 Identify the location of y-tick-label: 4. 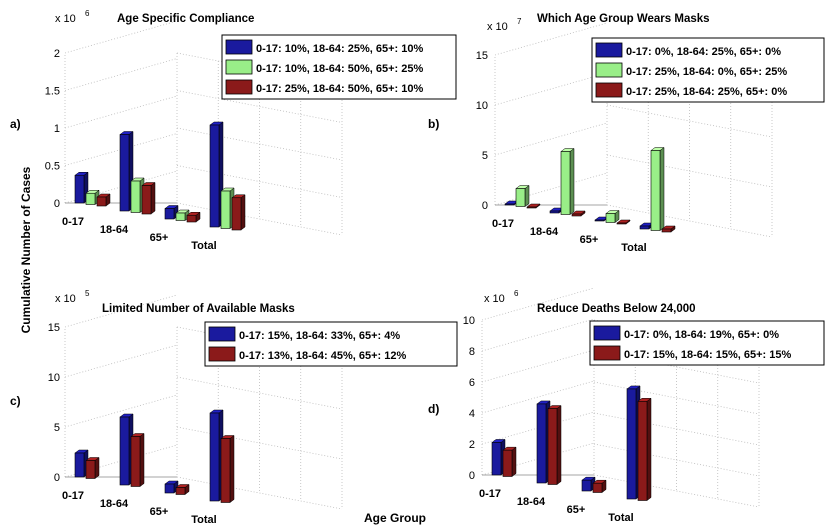
(472, 414).